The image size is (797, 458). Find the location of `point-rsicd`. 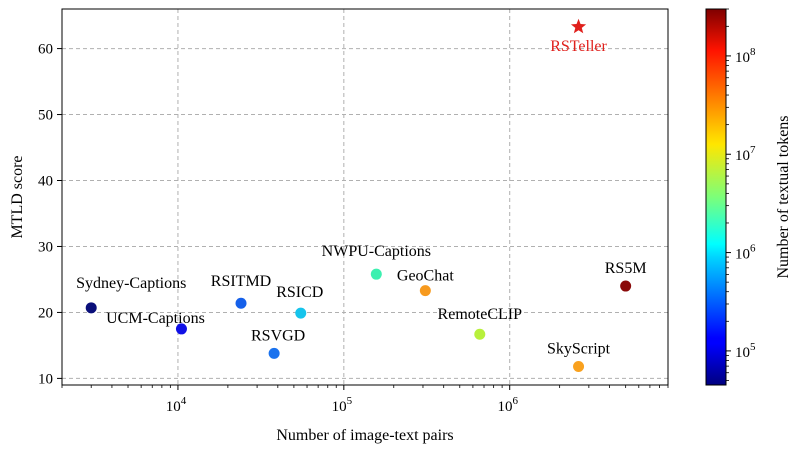

point-rsicd is located at coordinates (301, 313).